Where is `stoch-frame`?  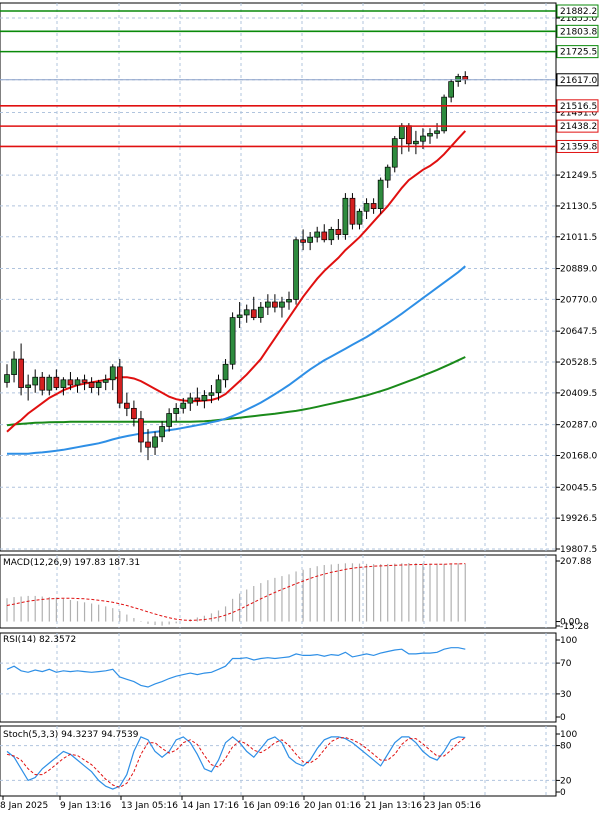
stoch-frame is located at coordinates (278, 761).